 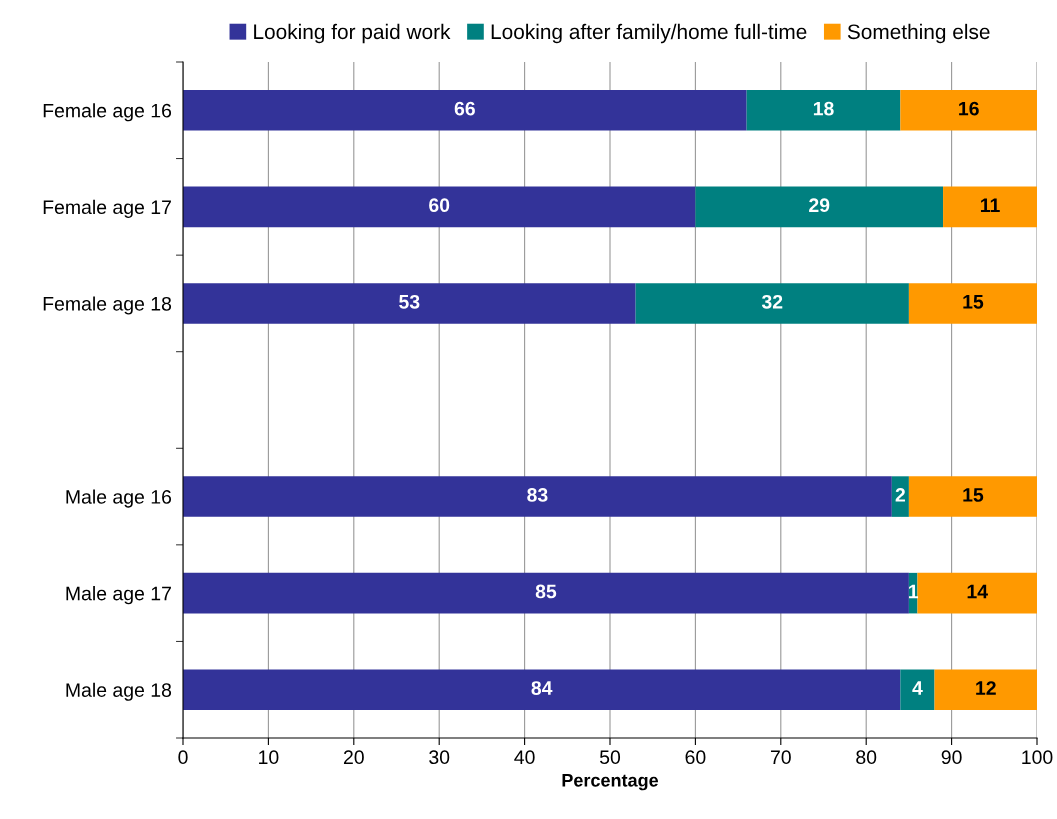 What do you see at coordinates (353, 757) in the screenshot?
I see `x-tick-label: 20` at bounding box center [353, 757].